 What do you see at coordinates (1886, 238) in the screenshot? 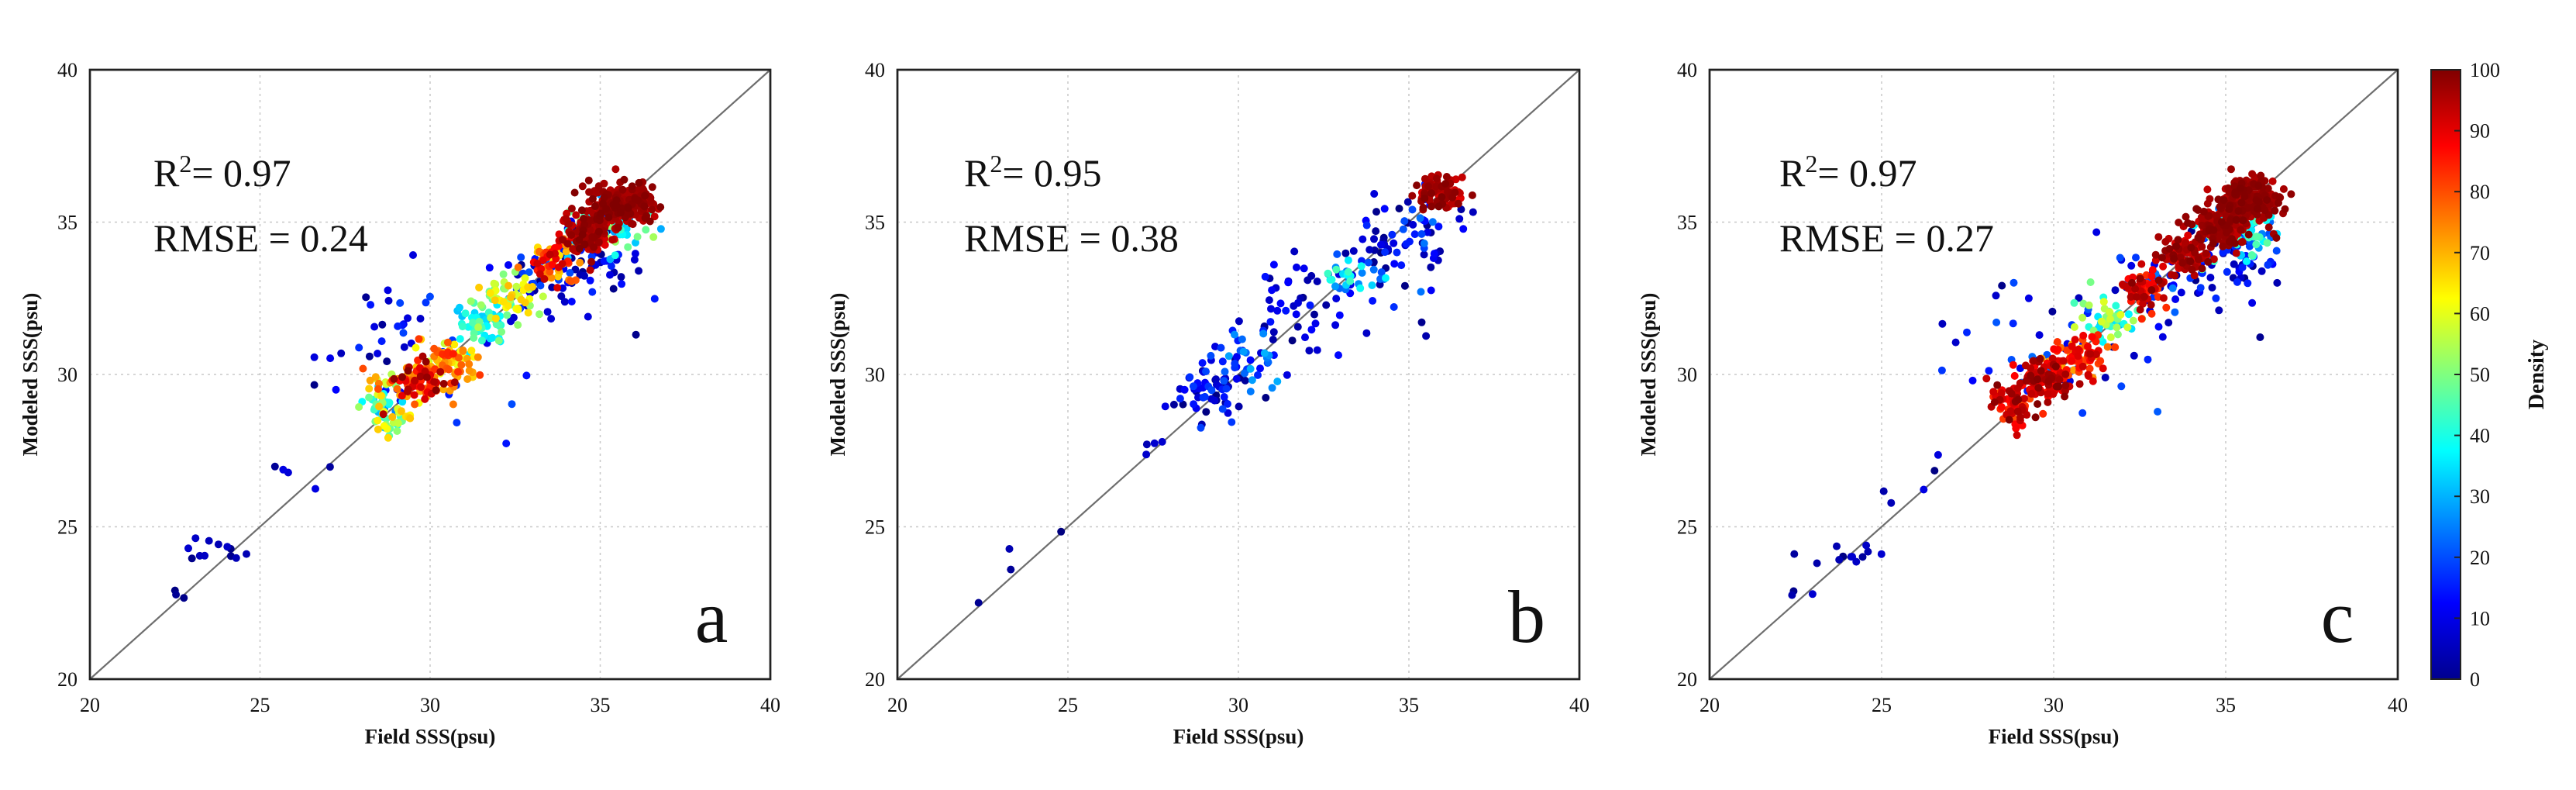
I see `rmse-stat: RMSE = 0.27` at bounding box center [1886, 238].